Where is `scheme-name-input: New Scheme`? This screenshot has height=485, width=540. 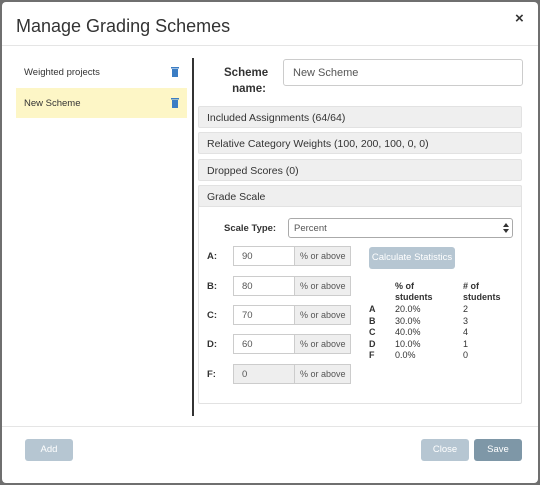 scheme-name-input: New Scheme is located at coordinates (403, 72).